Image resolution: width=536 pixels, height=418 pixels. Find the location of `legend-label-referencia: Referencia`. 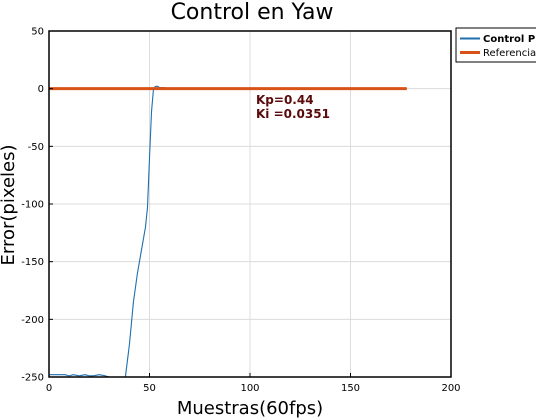

legend-label-referencia: Referencia is located at coordinates (509, 53).